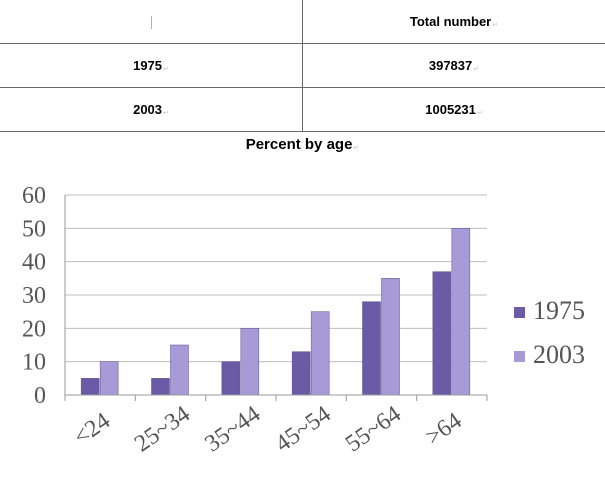 This screenshot has height=490, width=605. What do you see at coordinates (559, 354) in the screenshot?
I see `legend-label-2003: 2003` at bounding box center [559, 354].